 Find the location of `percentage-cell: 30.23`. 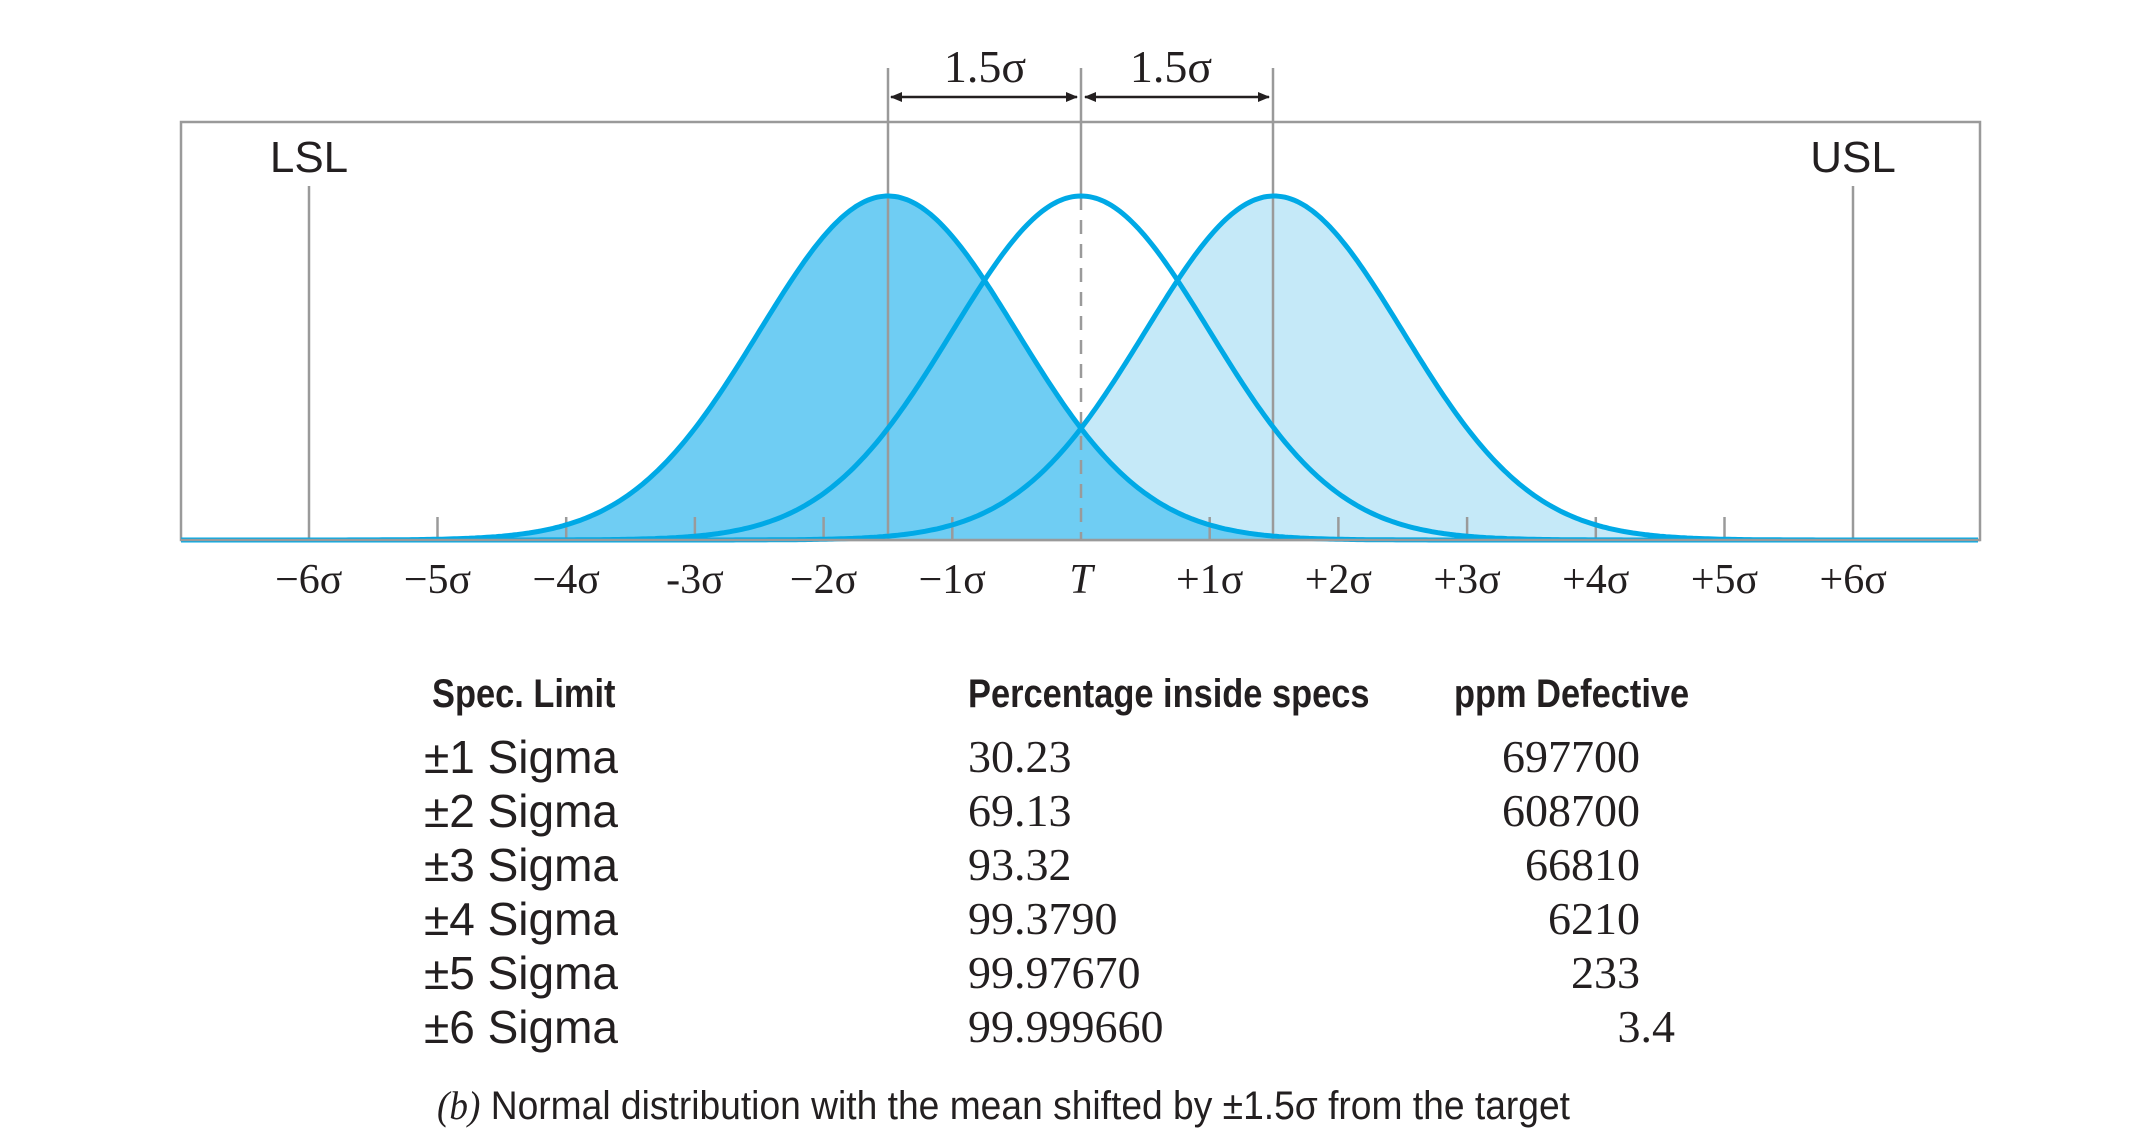

percentage-cell: 30.23 is located at coordinates (1020, 756).